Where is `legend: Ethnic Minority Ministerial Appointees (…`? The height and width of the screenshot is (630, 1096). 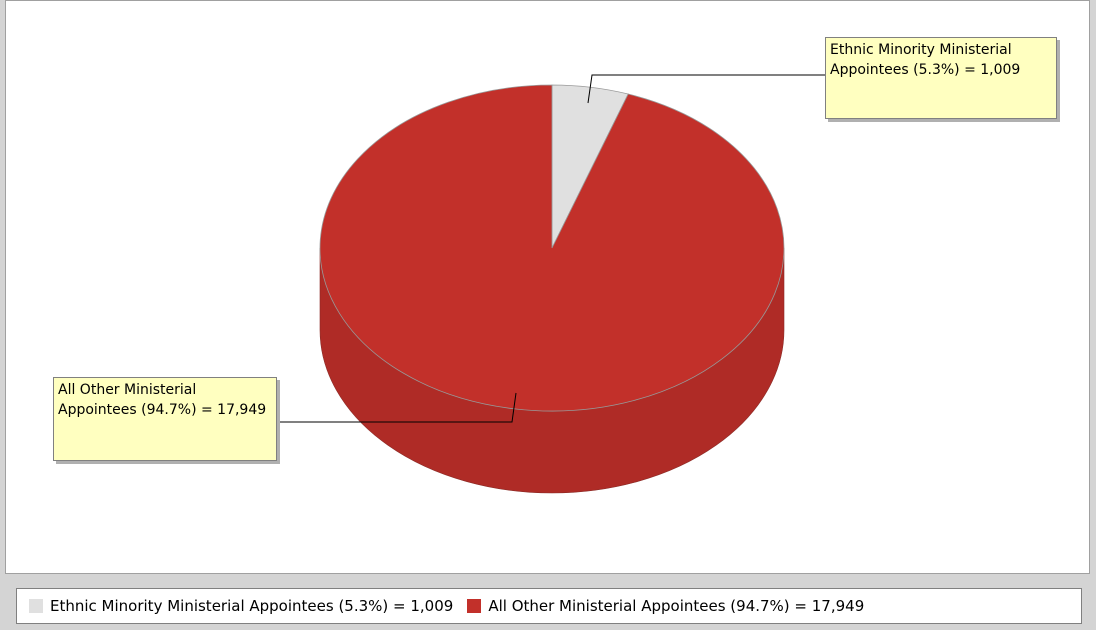
legend: Ethnic Minority Ministerial Appointees (… is located at coordinates (549, 606).